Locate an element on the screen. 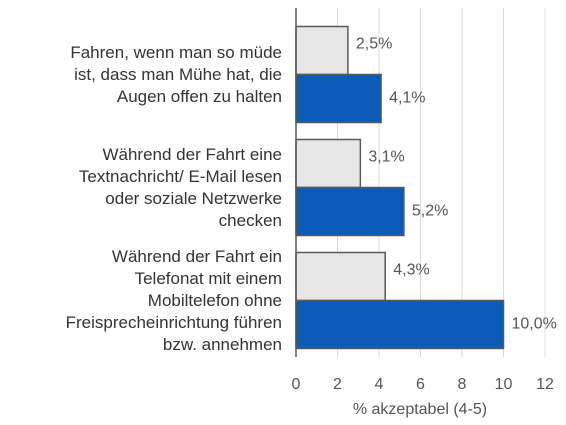 The width and height of the screenshot is (566, 425). x-axis-label: % akzeptabel (4-5) is located at coordinates (420, 409).